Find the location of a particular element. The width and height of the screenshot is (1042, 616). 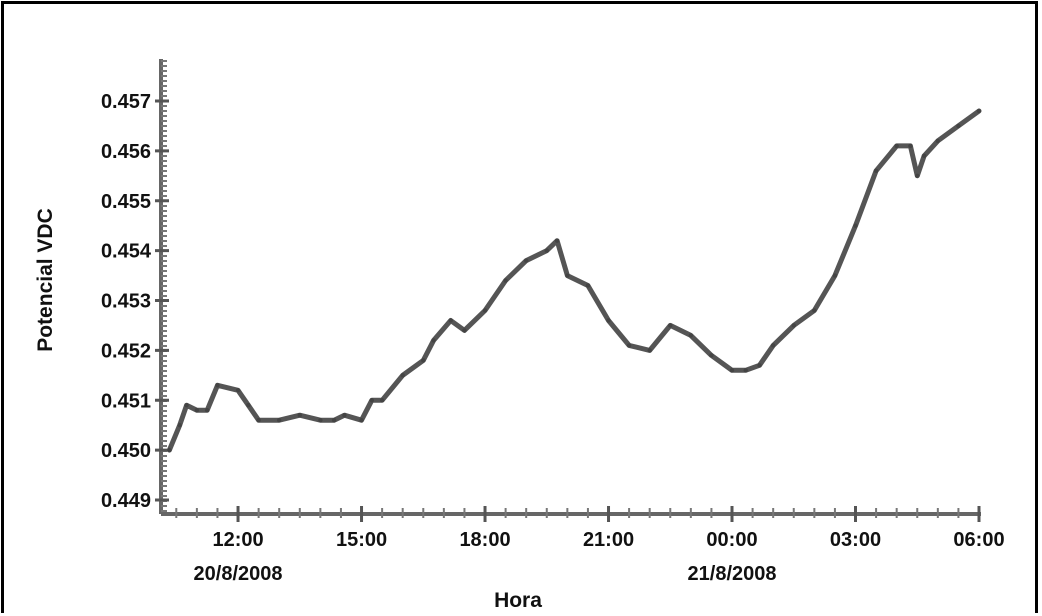

y-tick-label: 0.454 is located at coordinates (126, 252).